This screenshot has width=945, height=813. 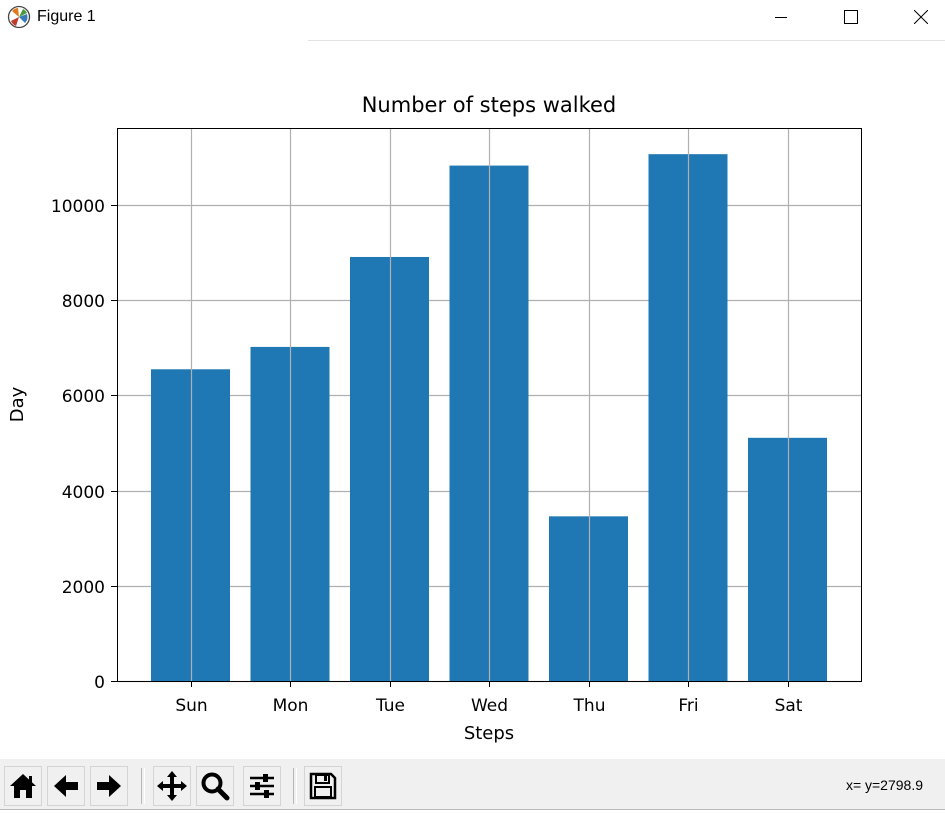 I want to click on minimize-icon, so click(x=781, y=17).